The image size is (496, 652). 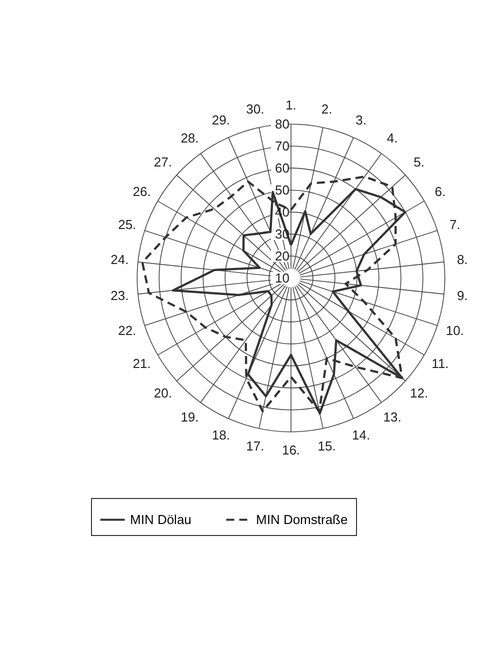 What do you see at coordinates (161, 519) in the screenshot?
I see `legend-label: MIN Dölau` at bounding box center [161, 519].